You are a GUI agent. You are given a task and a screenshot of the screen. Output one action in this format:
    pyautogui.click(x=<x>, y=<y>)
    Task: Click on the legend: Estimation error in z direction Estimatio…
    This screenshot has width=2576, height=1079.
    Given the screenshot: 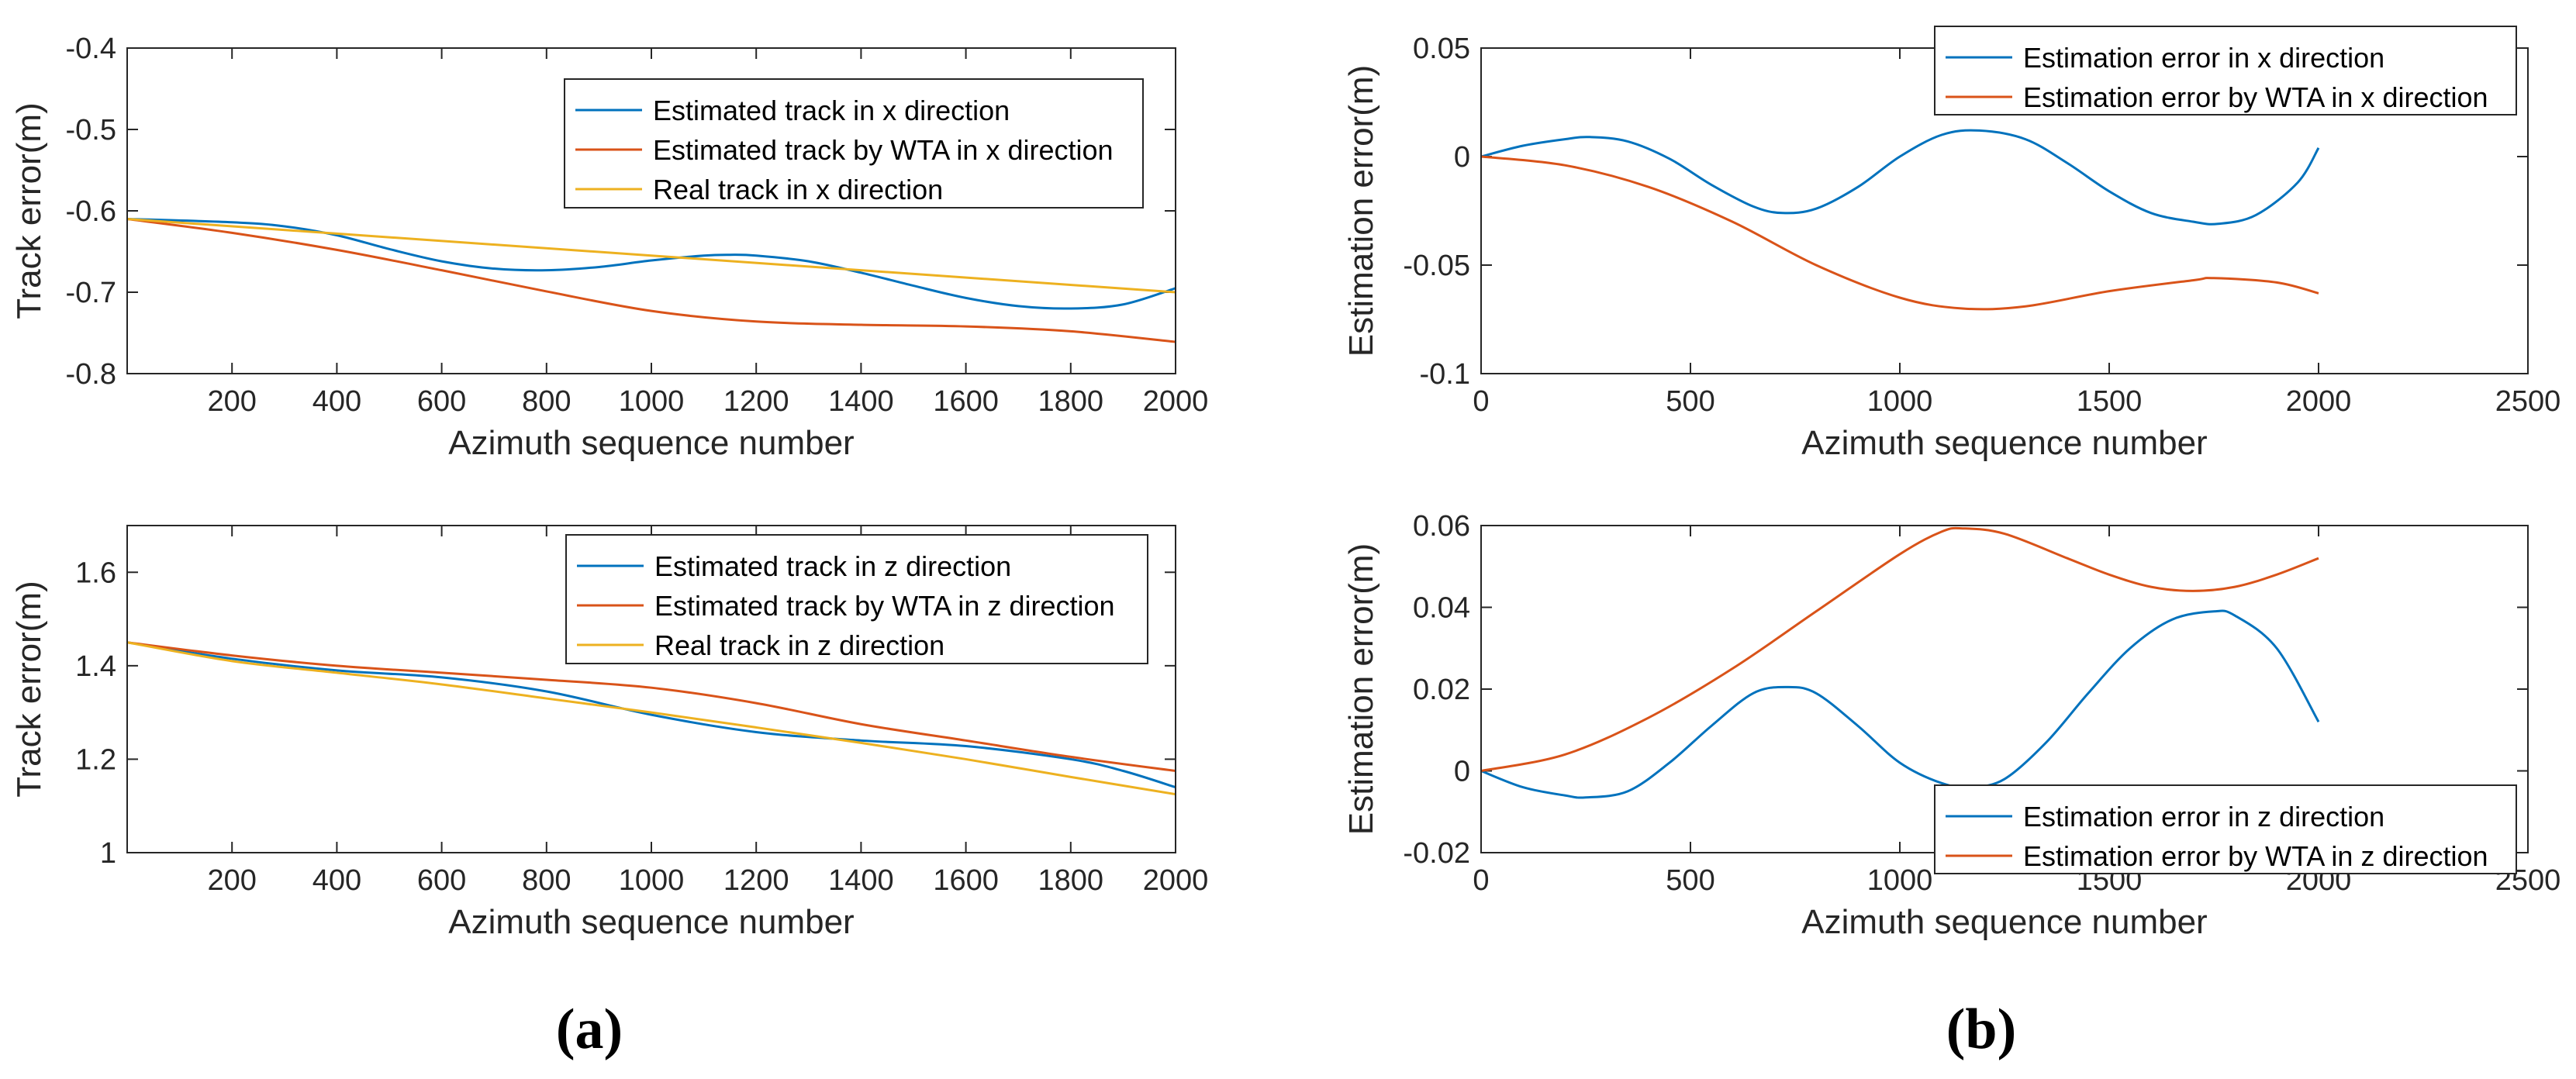 What is the action you would take?
    pyautogui.click(x=2225, y=829)
    